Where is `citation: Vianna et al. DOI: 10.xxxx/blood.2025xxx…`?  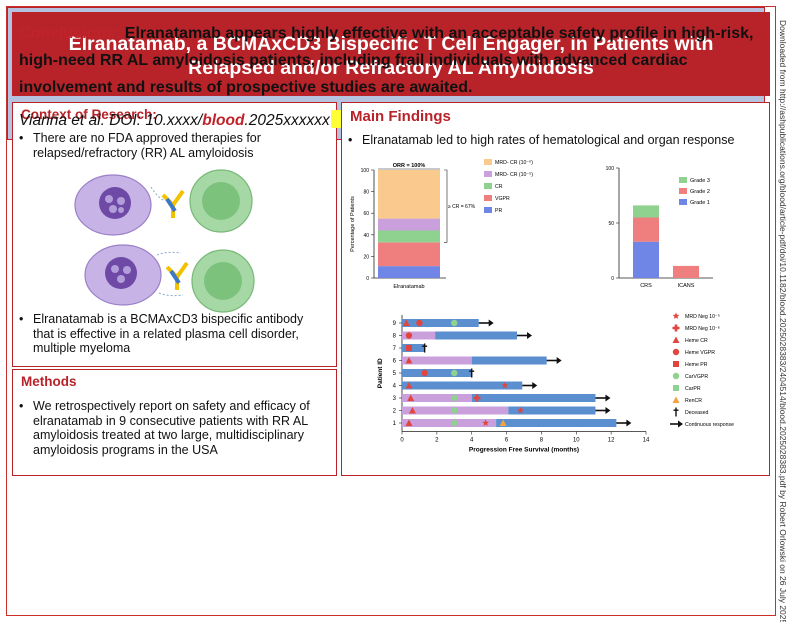
citation: Vianna et al. DOI: 10.xxxx/blood.2025xxx… is located at coordinates (180, 120).